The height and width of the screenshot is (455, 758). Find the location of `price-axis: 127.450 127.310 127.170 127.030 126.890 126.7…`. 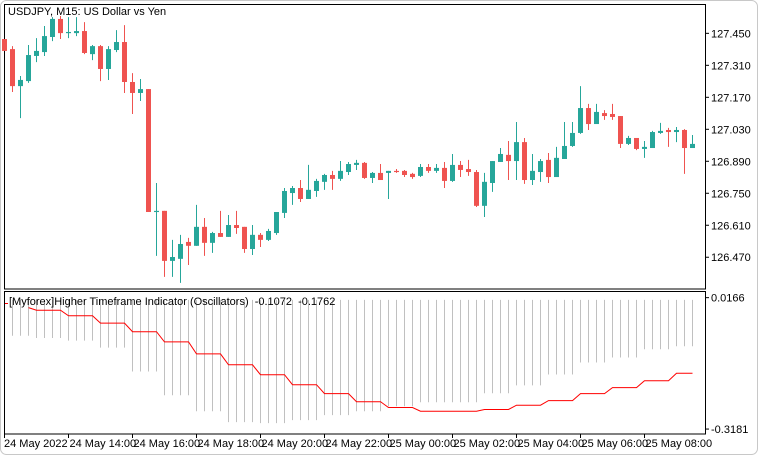

price-axis: 127.450 127.310 127.170 127.030 126.890 126.7… is located at coordinates (728, 146).